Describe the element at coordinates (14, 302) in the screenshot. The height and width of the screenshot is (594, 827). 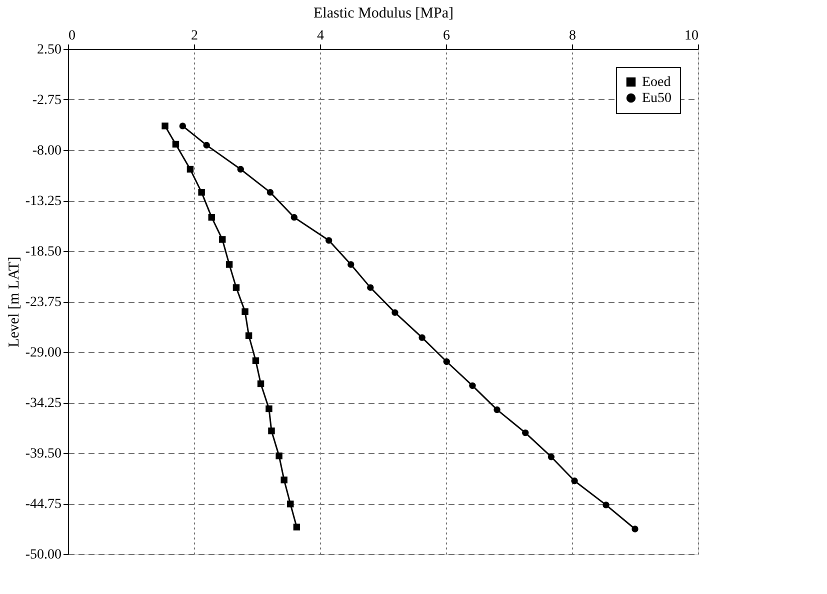
I see `y-axis-title: Level [m LAT]` at that location.